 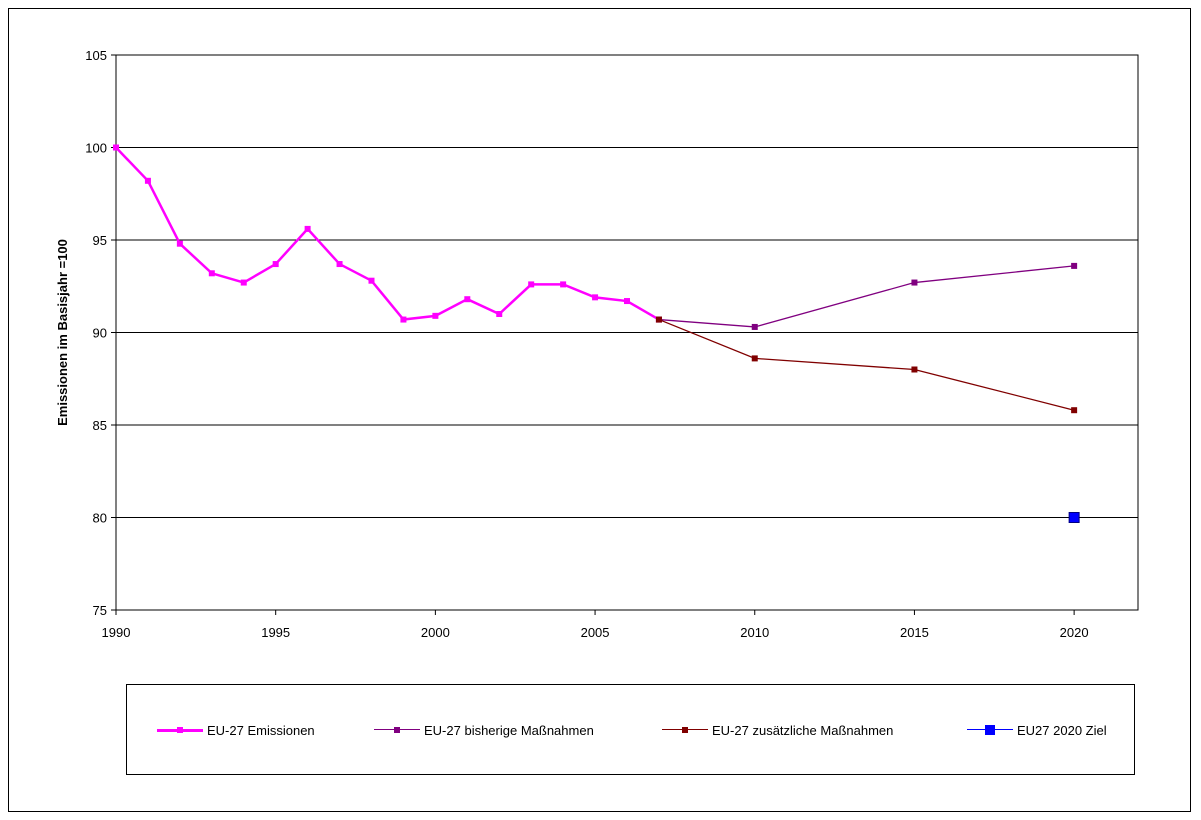 I want to click on legend-label-zusaetzliche: EU-27 zusätzliche Maßnahmen, so click(x=803, y=730).